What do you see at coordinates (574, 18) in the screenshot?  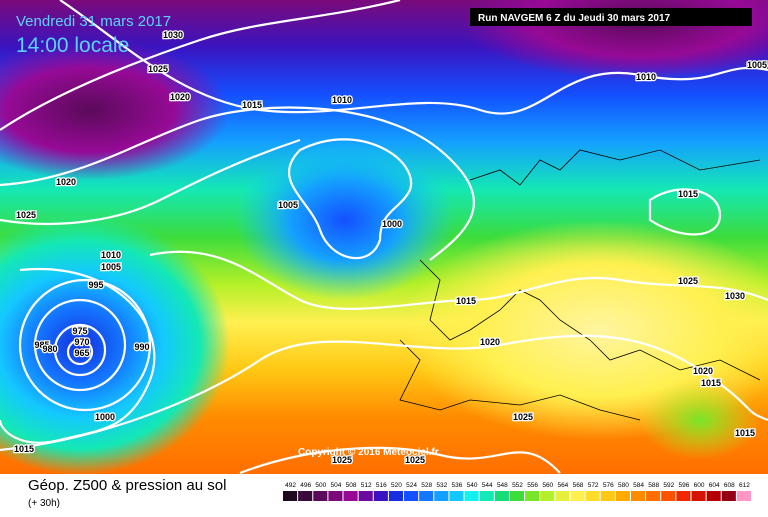 I see `run-info: Run NAVGEM 6 Z du Jeudi 30 mars 2017` at bounding box center [574, 18].